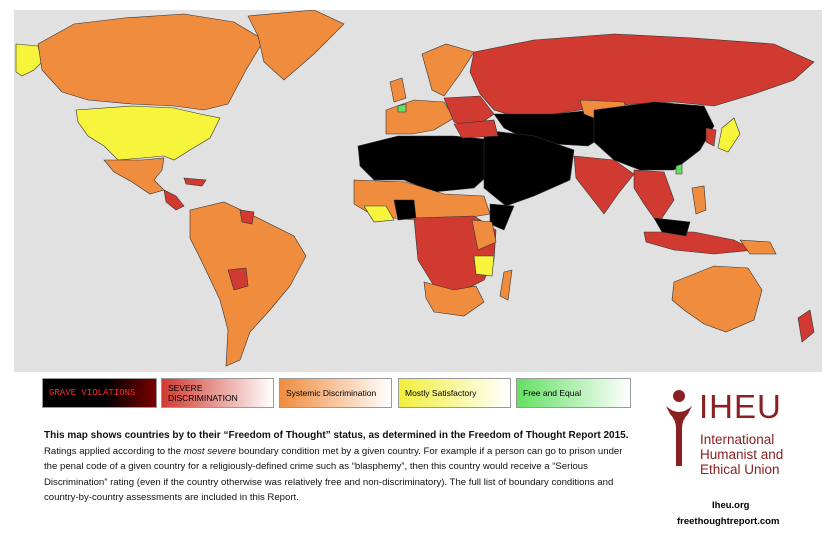 The height and width of the screenshot is (540, 836). I want to click on legend-severe-label: SEVERE DISCRIMINATION, so click(203, 393).